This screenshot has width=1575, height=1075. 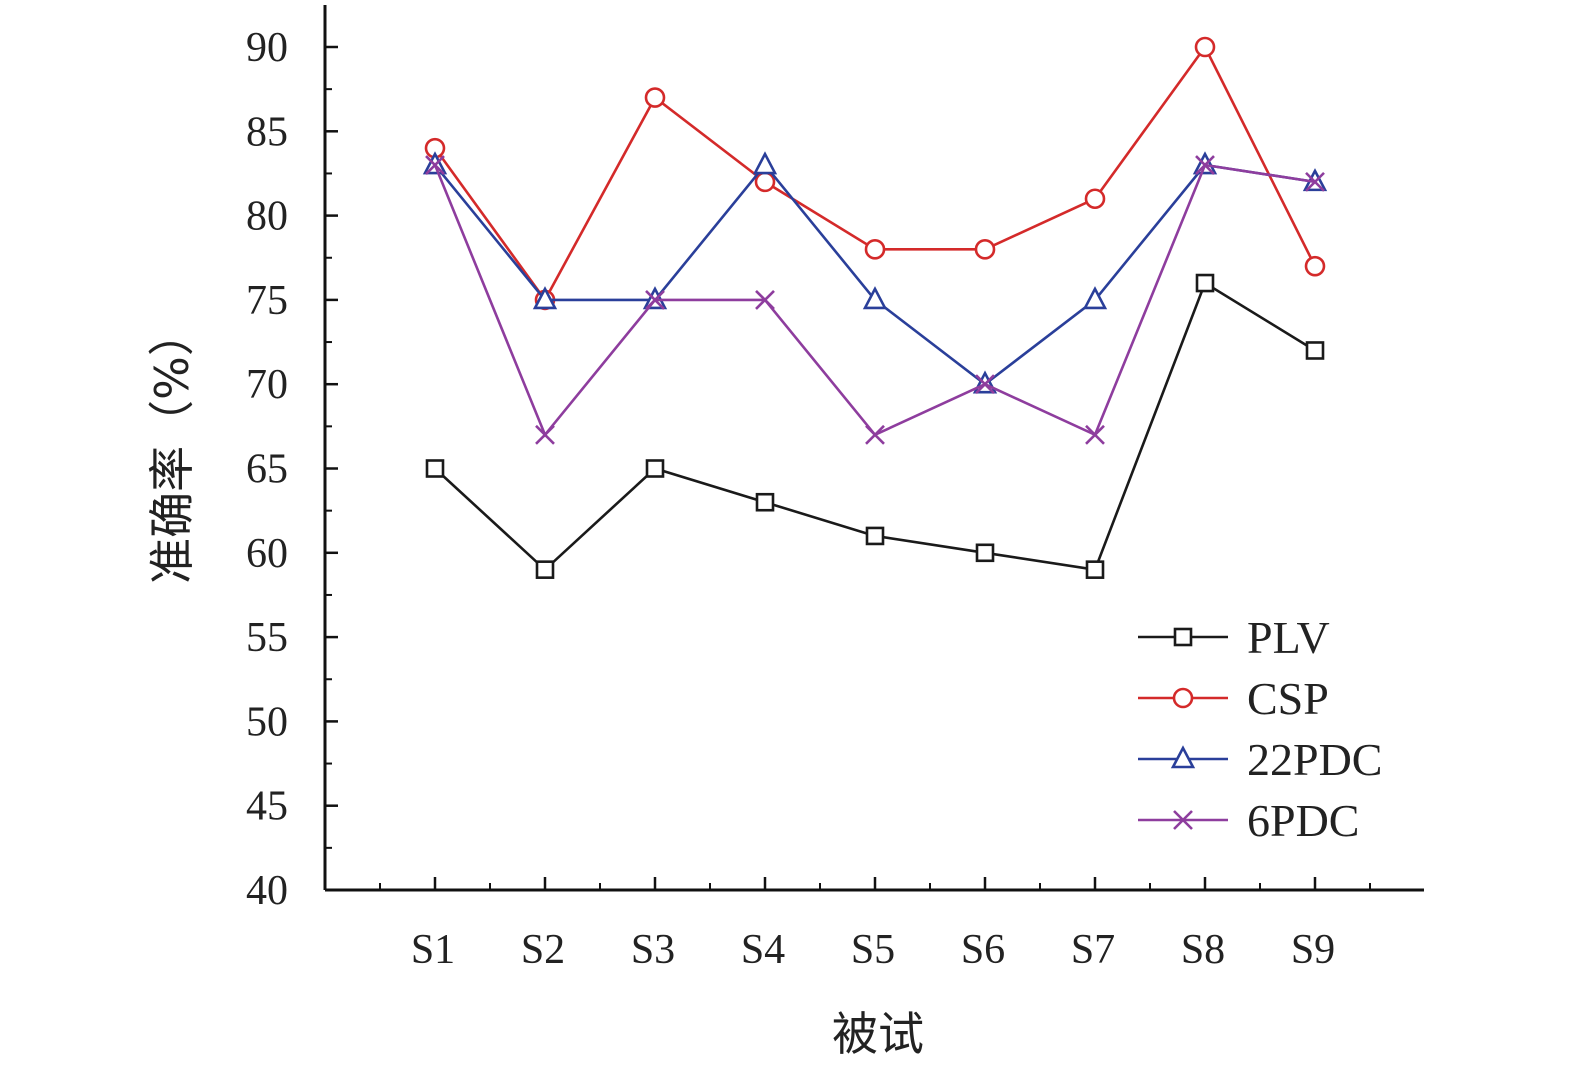 What do you see at coordinates (267, 891) in the screenshot?
I see `y-tick-label: 40` at bounding box center [267, 891].